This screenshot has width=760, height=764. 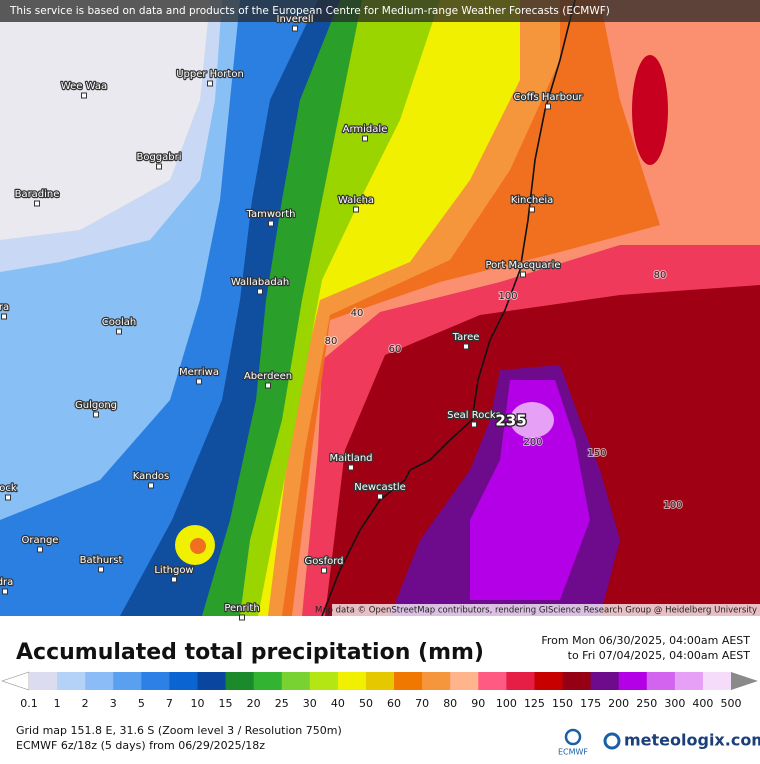 I want to click on colorbar-label: 15, so click(x=226, y=703).